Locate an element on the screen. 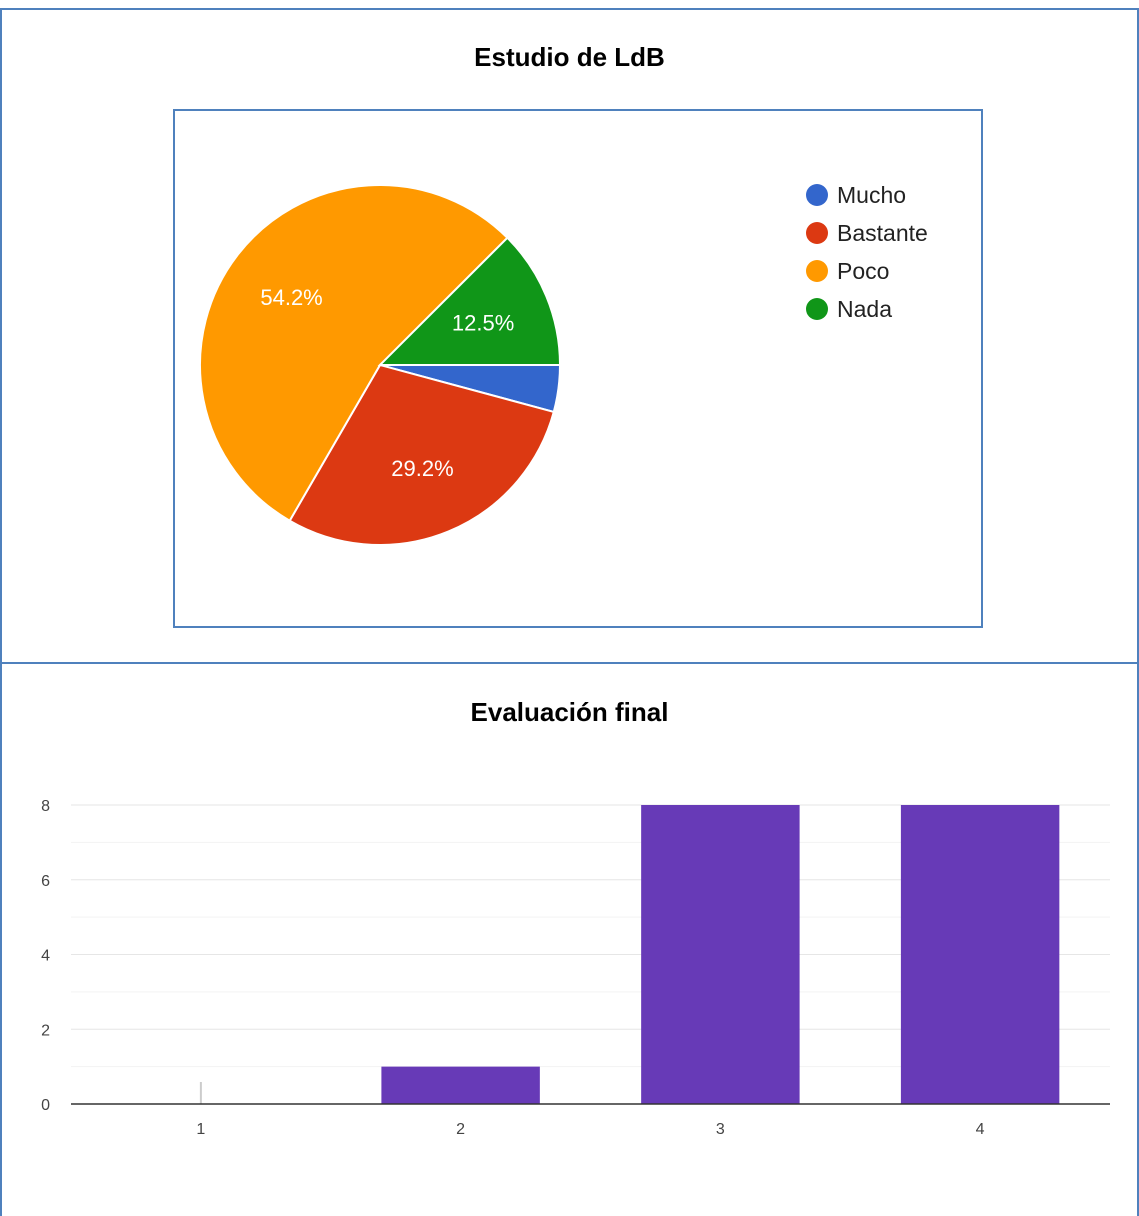 This screenshot has height=1216, width=1139. bar-chart-title: Evaluación final is located at coordinates (569, 712).